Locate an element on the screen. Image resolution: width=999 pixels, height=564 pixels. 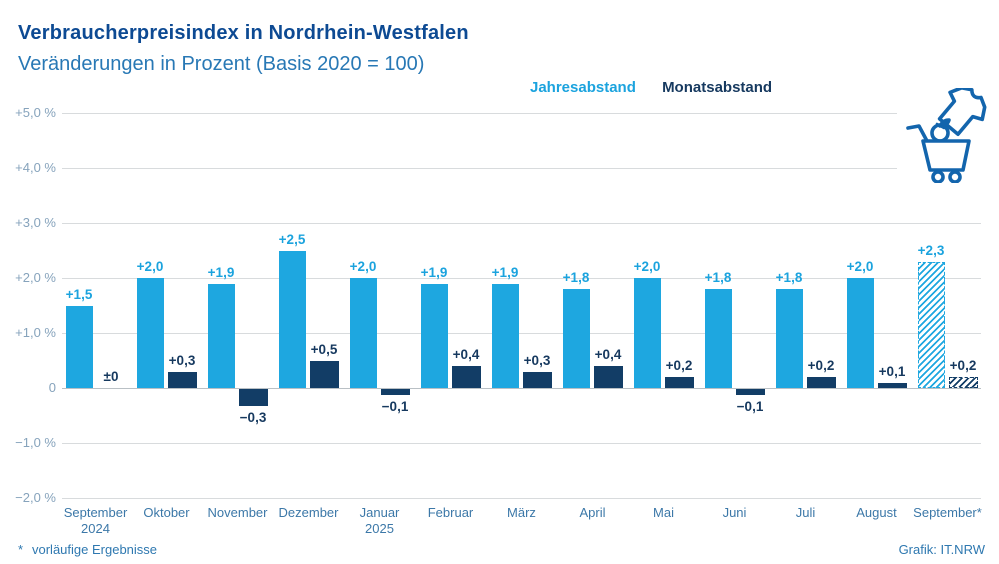
x-axis-label: Mai is located at coordinates (663, 512).